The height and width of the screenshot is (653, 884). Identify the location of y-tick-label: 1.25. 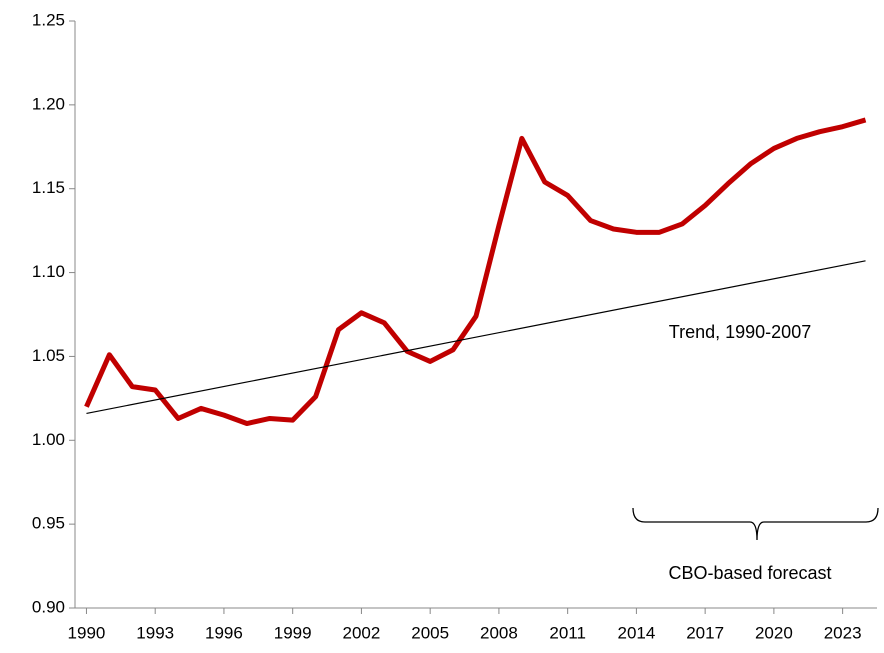
(48, 19).